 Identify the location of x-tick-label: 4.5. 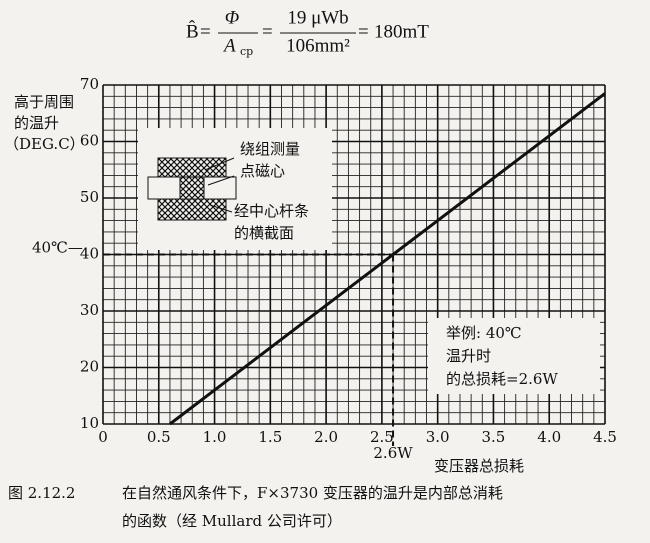
(605, 437).